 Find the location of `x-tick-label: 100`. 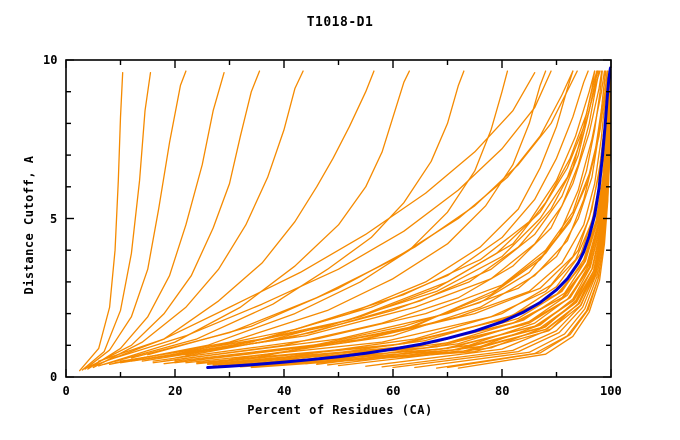

x-tick-label: 100 is located at coordinates (611, 391).